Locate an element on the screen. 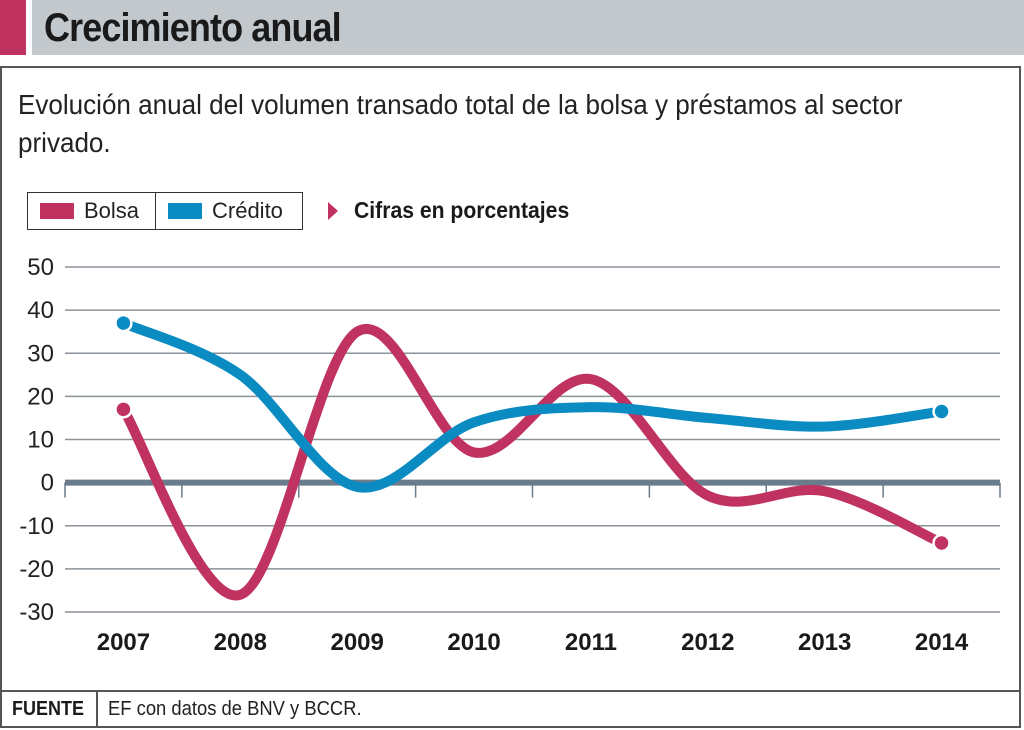  units-note: Cifras en porcentajes is located at coordinates (458, 210).